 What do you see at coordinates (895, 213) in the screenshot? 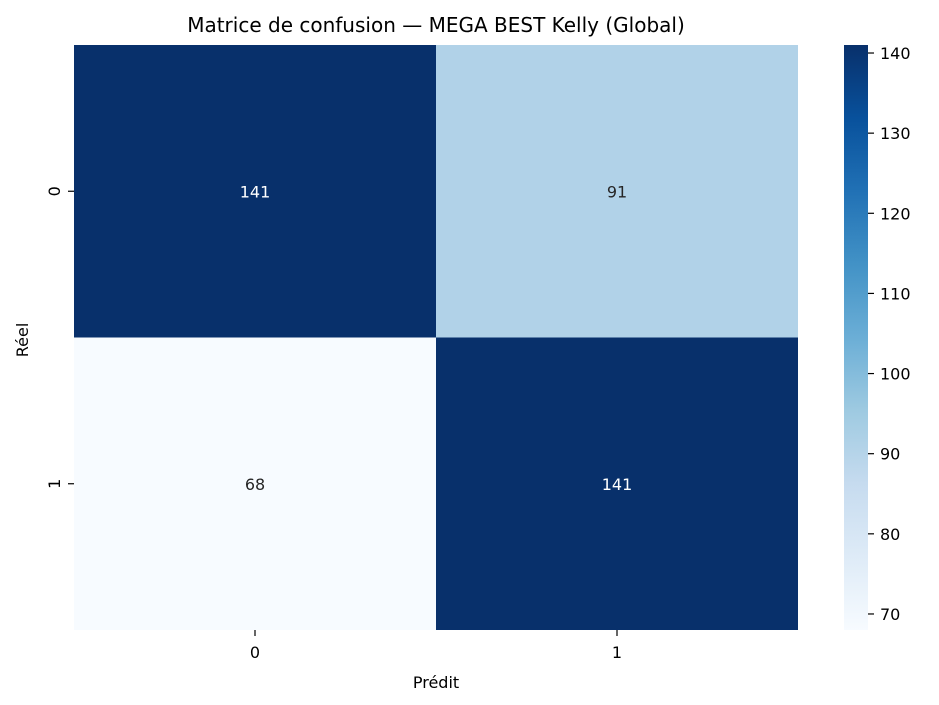
I see `colorbar-tick-label: 120` at bounding box center [895, 213].